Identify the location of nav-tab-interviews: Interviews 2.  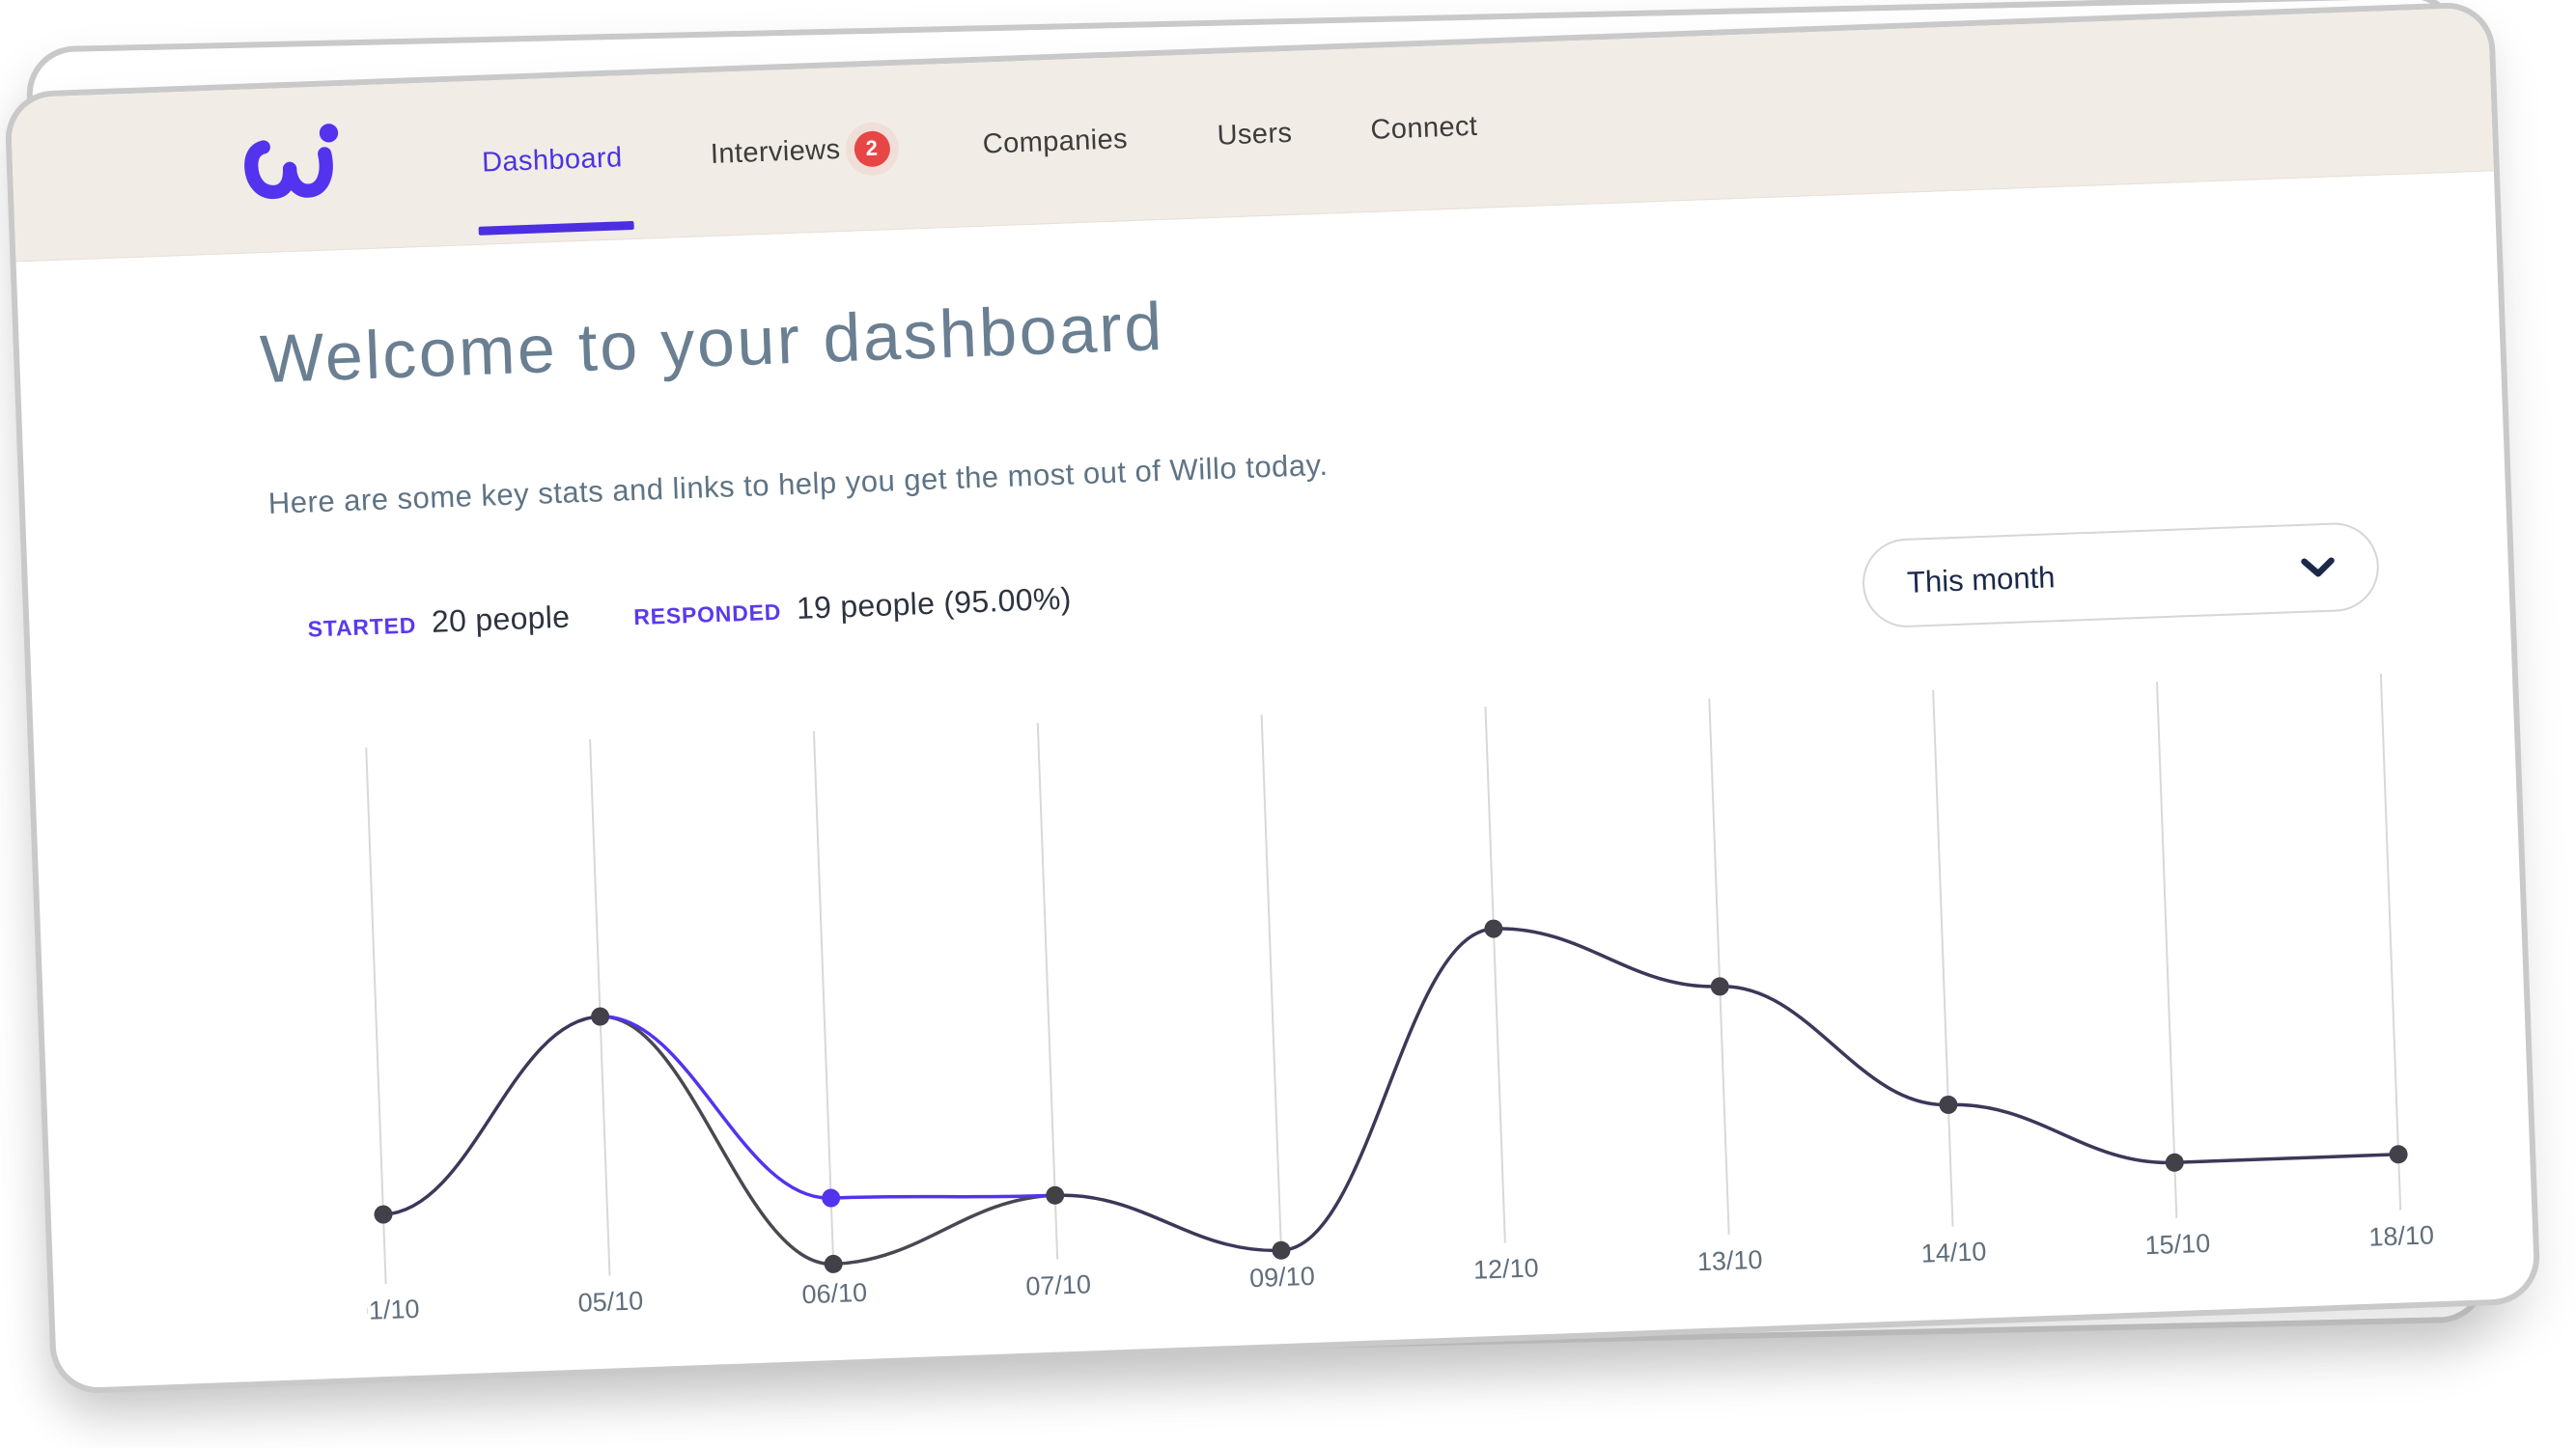
(801, 151).